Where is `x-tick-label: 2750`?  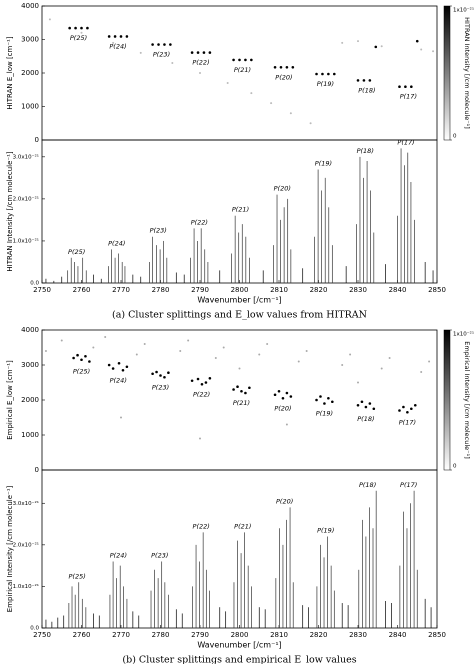
x-tick-label: 2750 is located at coordinates (42, 290).